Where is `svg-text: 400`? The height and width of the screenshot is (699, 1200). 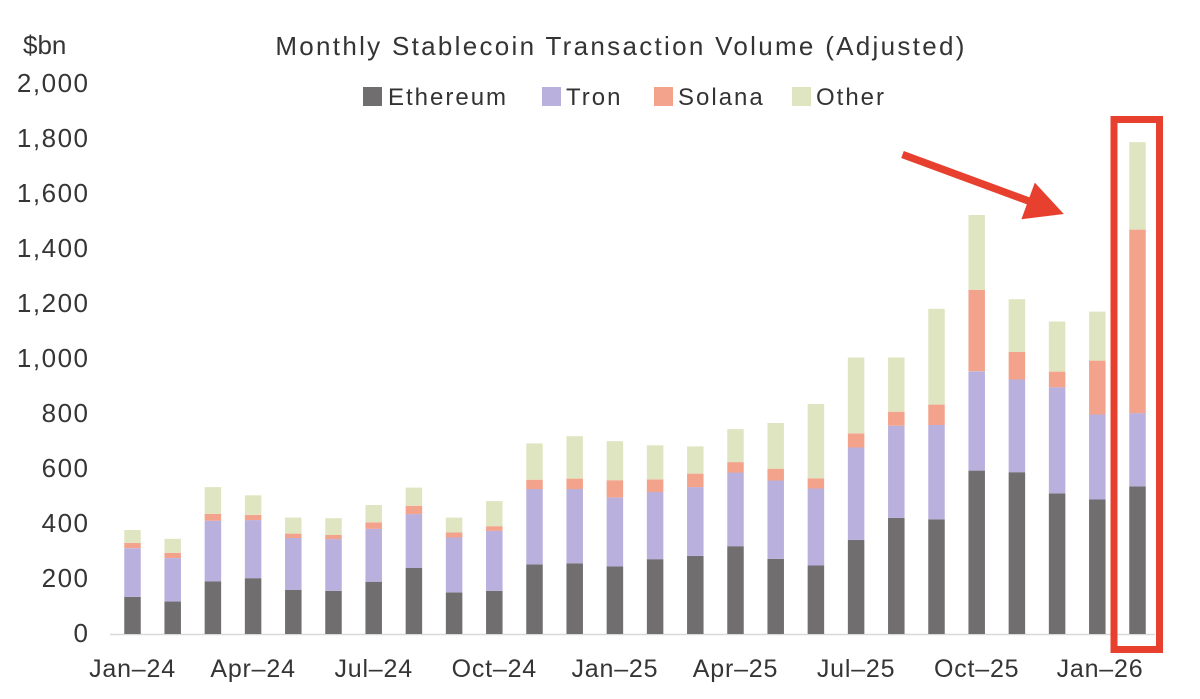
svg-text: 400 is located at coordinates (66, 523).